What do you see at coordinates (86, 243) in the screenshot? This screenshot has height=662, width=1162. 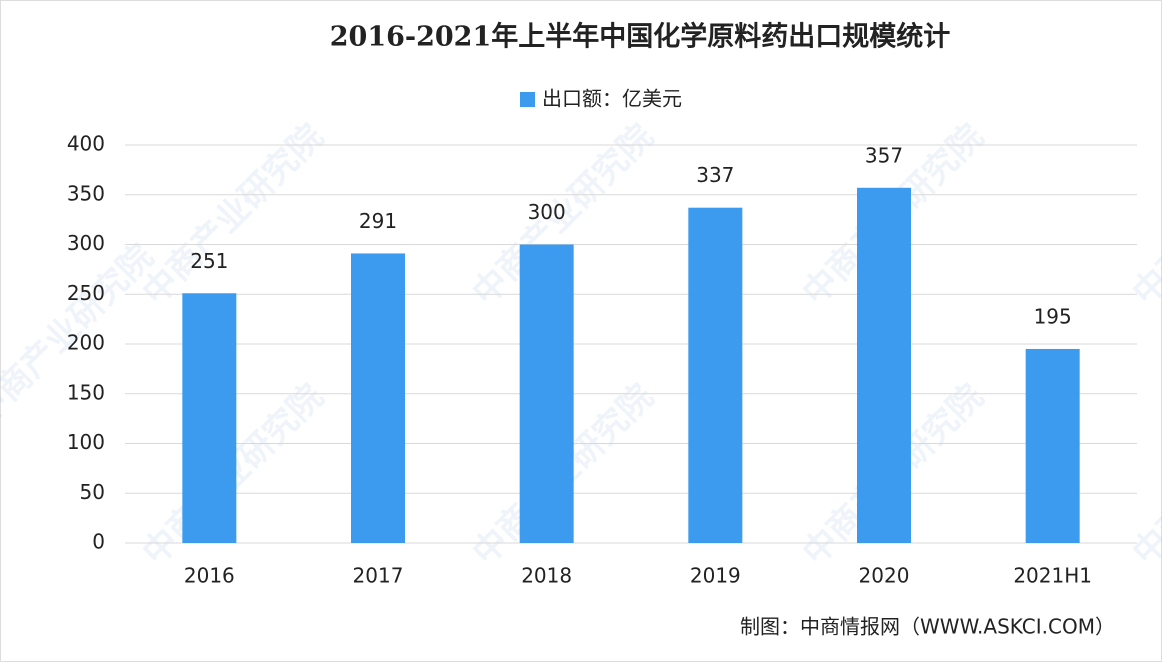 I see `y-tick-label: 300` at bounding box center [86, 243].